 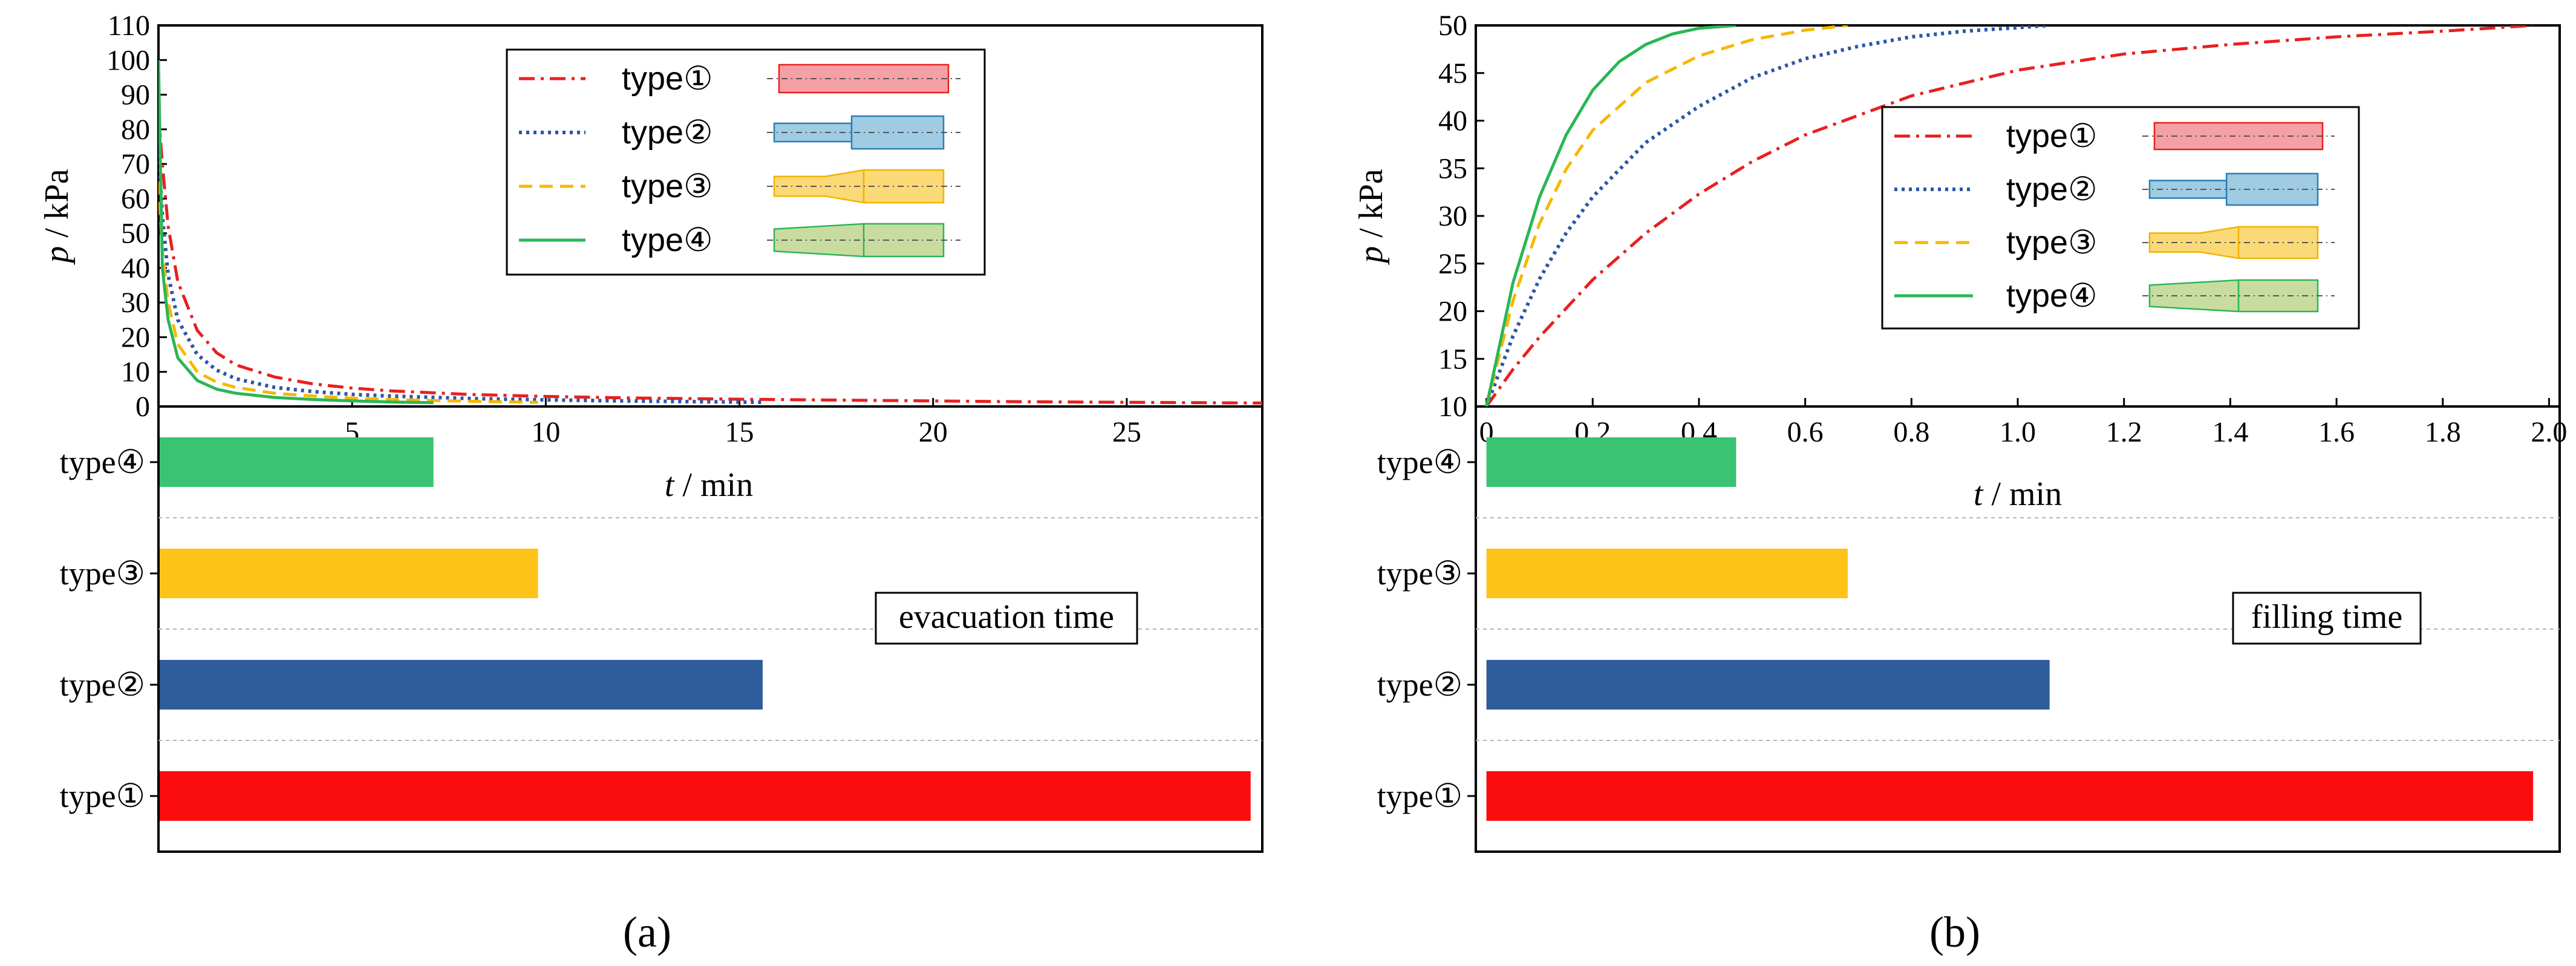 I want to click on y-tick-label: 0, so click(x=142, y=407).